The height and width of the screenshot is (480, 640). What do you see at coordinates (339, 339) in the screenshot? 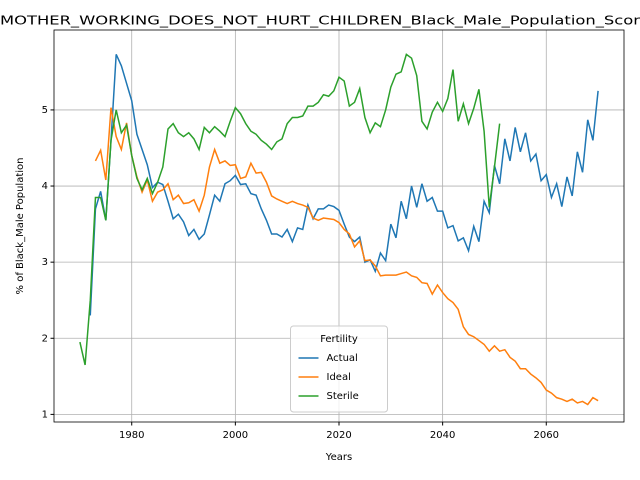
I see `legend-title: Fertility` at bounding box center [339, 339].